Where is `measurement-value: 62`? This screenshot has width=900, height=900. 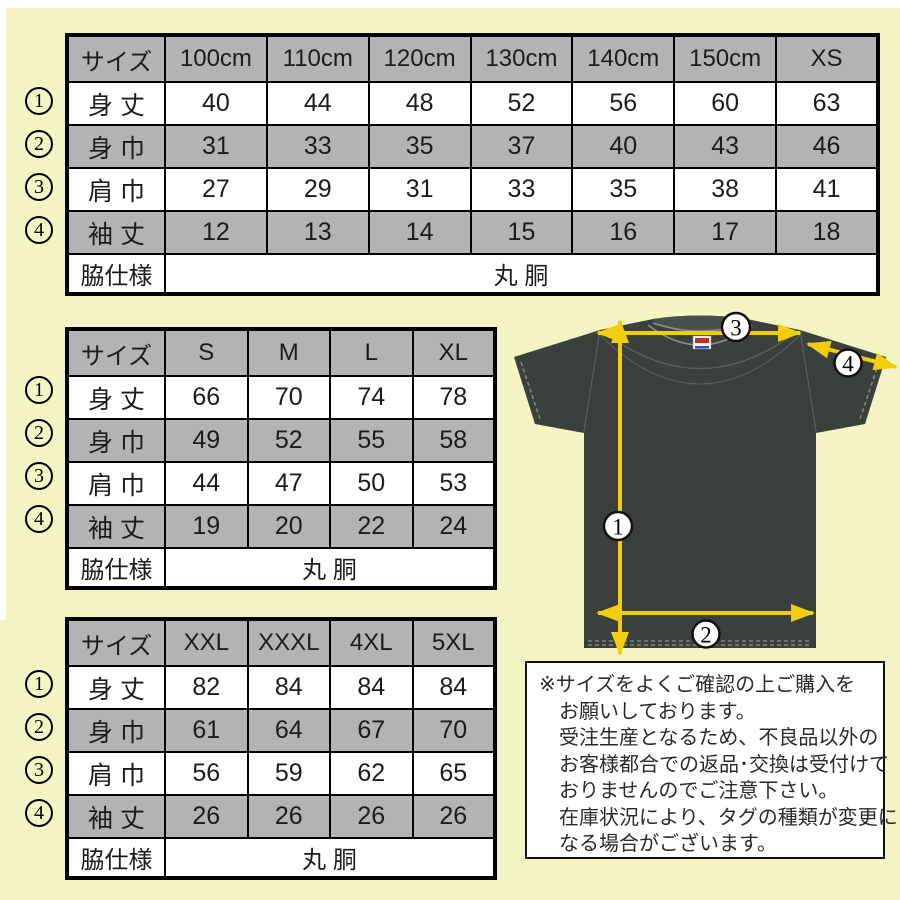
measurement-value: 62 is located at coordinates (371, 773).